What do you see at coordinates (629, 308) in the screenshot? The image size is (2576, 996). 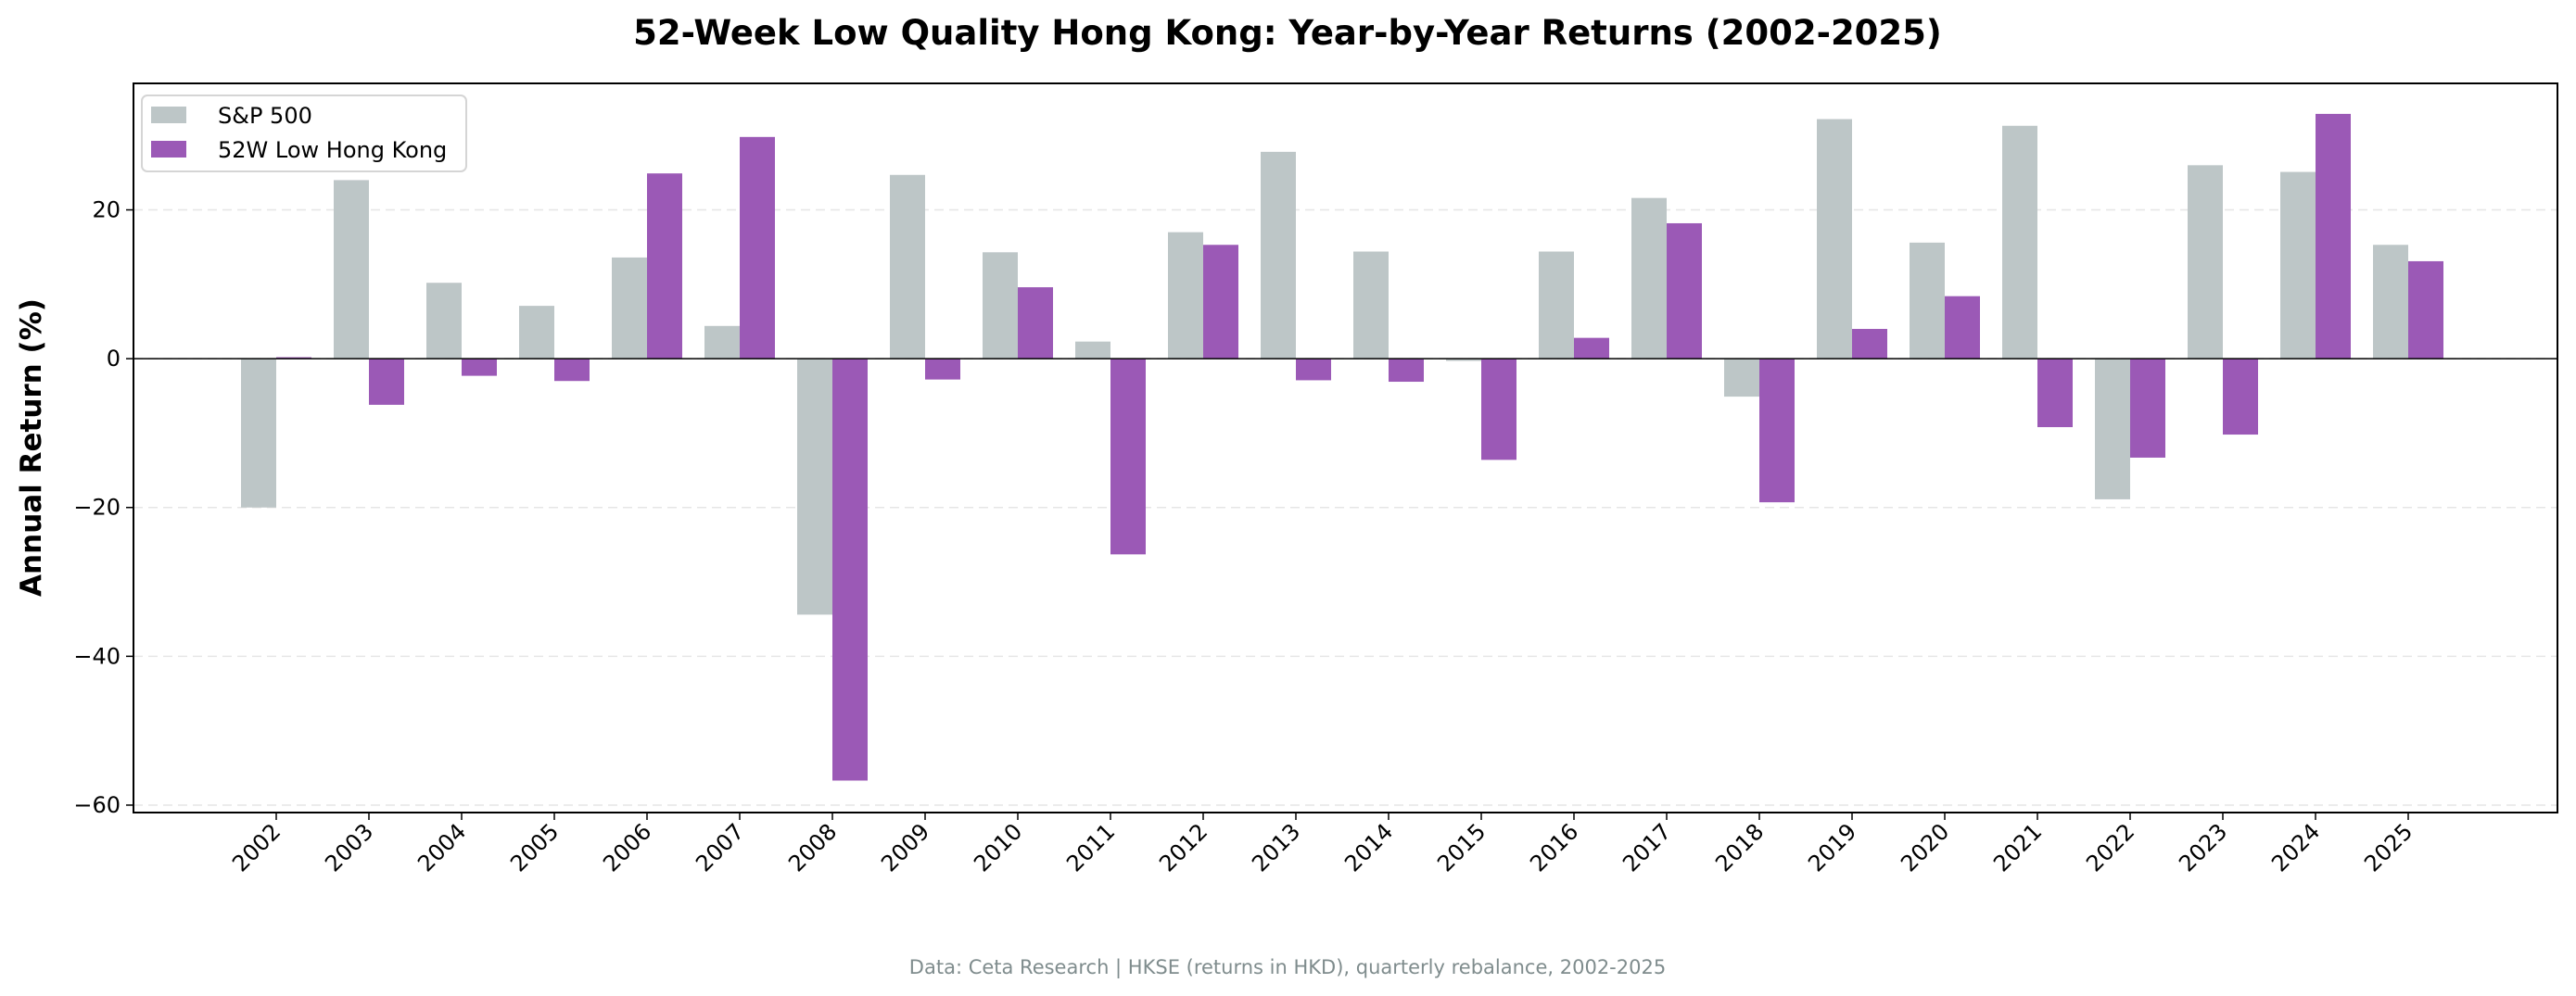 I see `bar-sp500-2006` at bounding box center [629, 308].